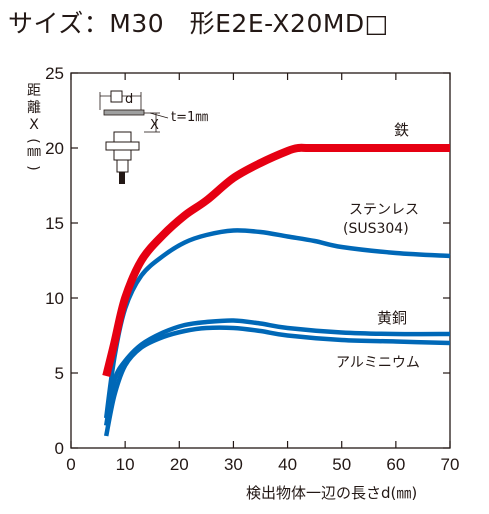  What do you see at coordinates (129, 99) in the screenshot?
I see `inset-d-label: d` at bounding box center [129, 99].